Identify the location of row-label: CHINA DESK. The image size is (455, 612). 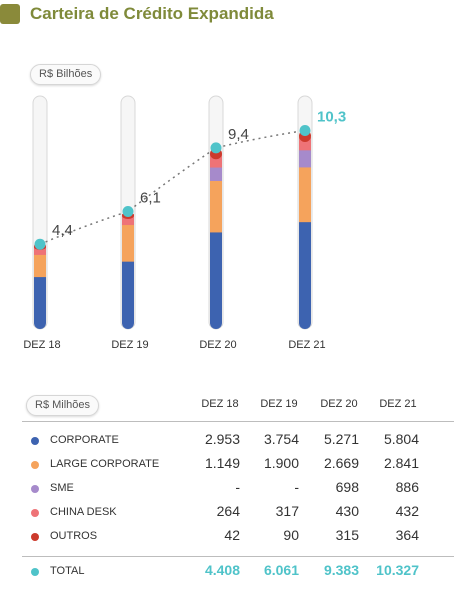
(83, 512).